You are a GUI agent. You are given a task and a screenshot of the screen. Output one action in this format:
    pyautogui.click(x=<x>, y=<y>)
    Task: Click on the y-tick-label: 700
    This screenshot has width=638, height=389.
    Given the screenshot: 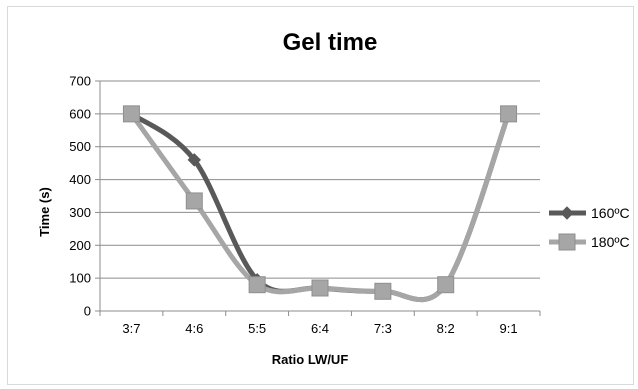 What is the action you would take?
    pyautogui.click(x=80, y=81)
    